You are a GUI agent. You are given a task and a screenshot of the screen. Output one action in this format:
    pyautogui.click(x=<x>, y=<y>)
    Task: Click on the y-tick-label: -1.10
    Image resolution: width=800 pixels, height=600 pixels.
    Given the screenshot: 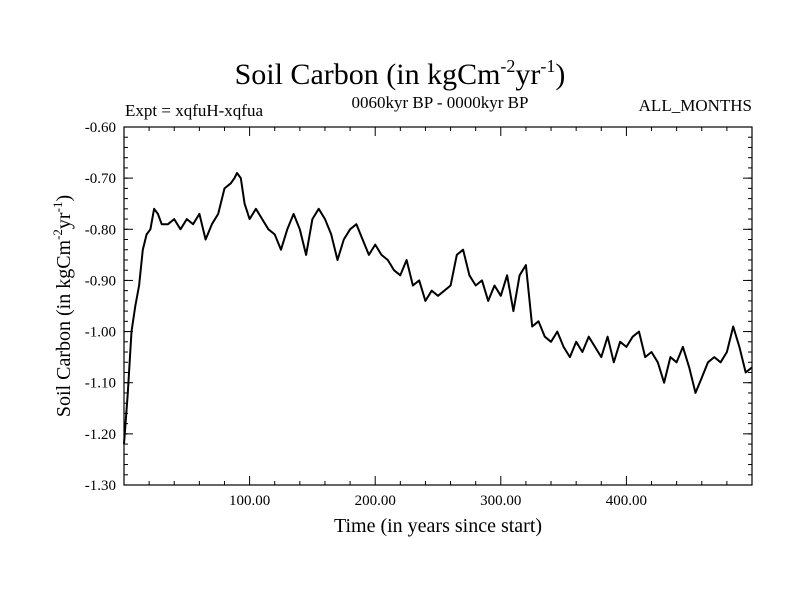 What is the action you would take?
    pyautogui.click(x=100, y=384)
    